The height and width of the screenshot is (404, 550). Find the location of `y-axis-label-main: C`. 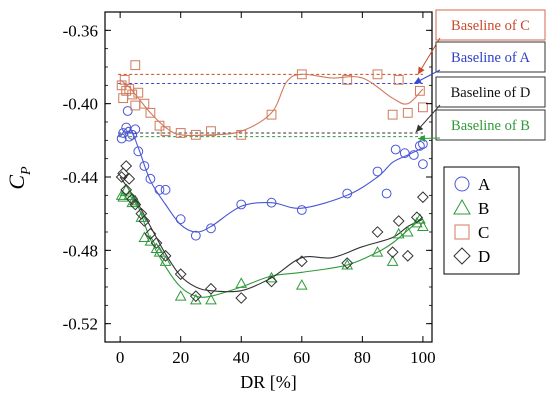

y-axis-label-main: C is located at coordinates (16, 182).